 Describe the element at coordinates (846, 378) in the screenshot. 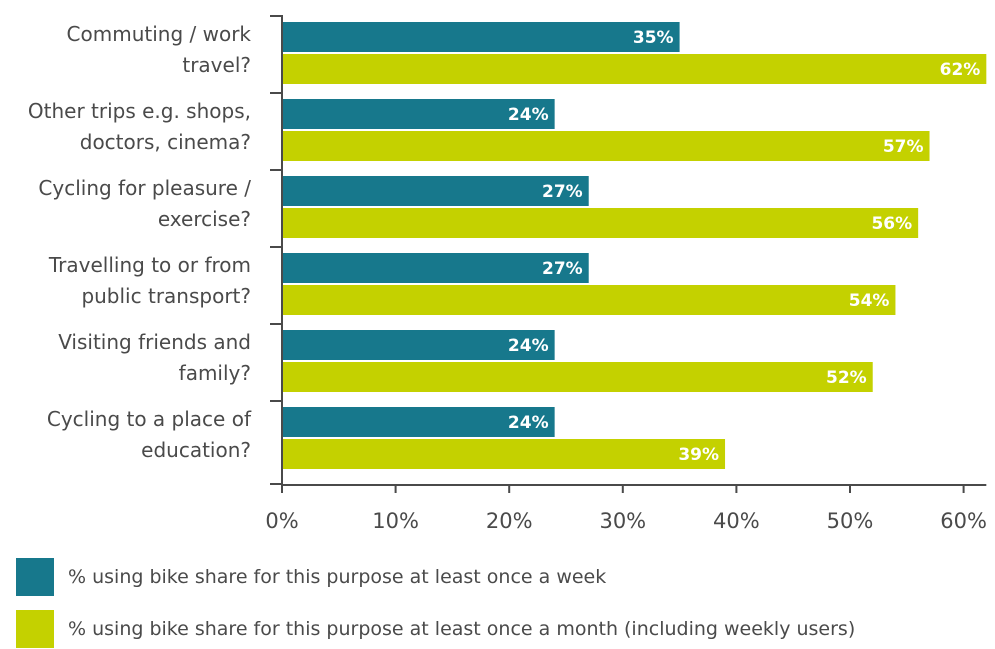

I see `data-label-monthly-4: 52%` at that location.